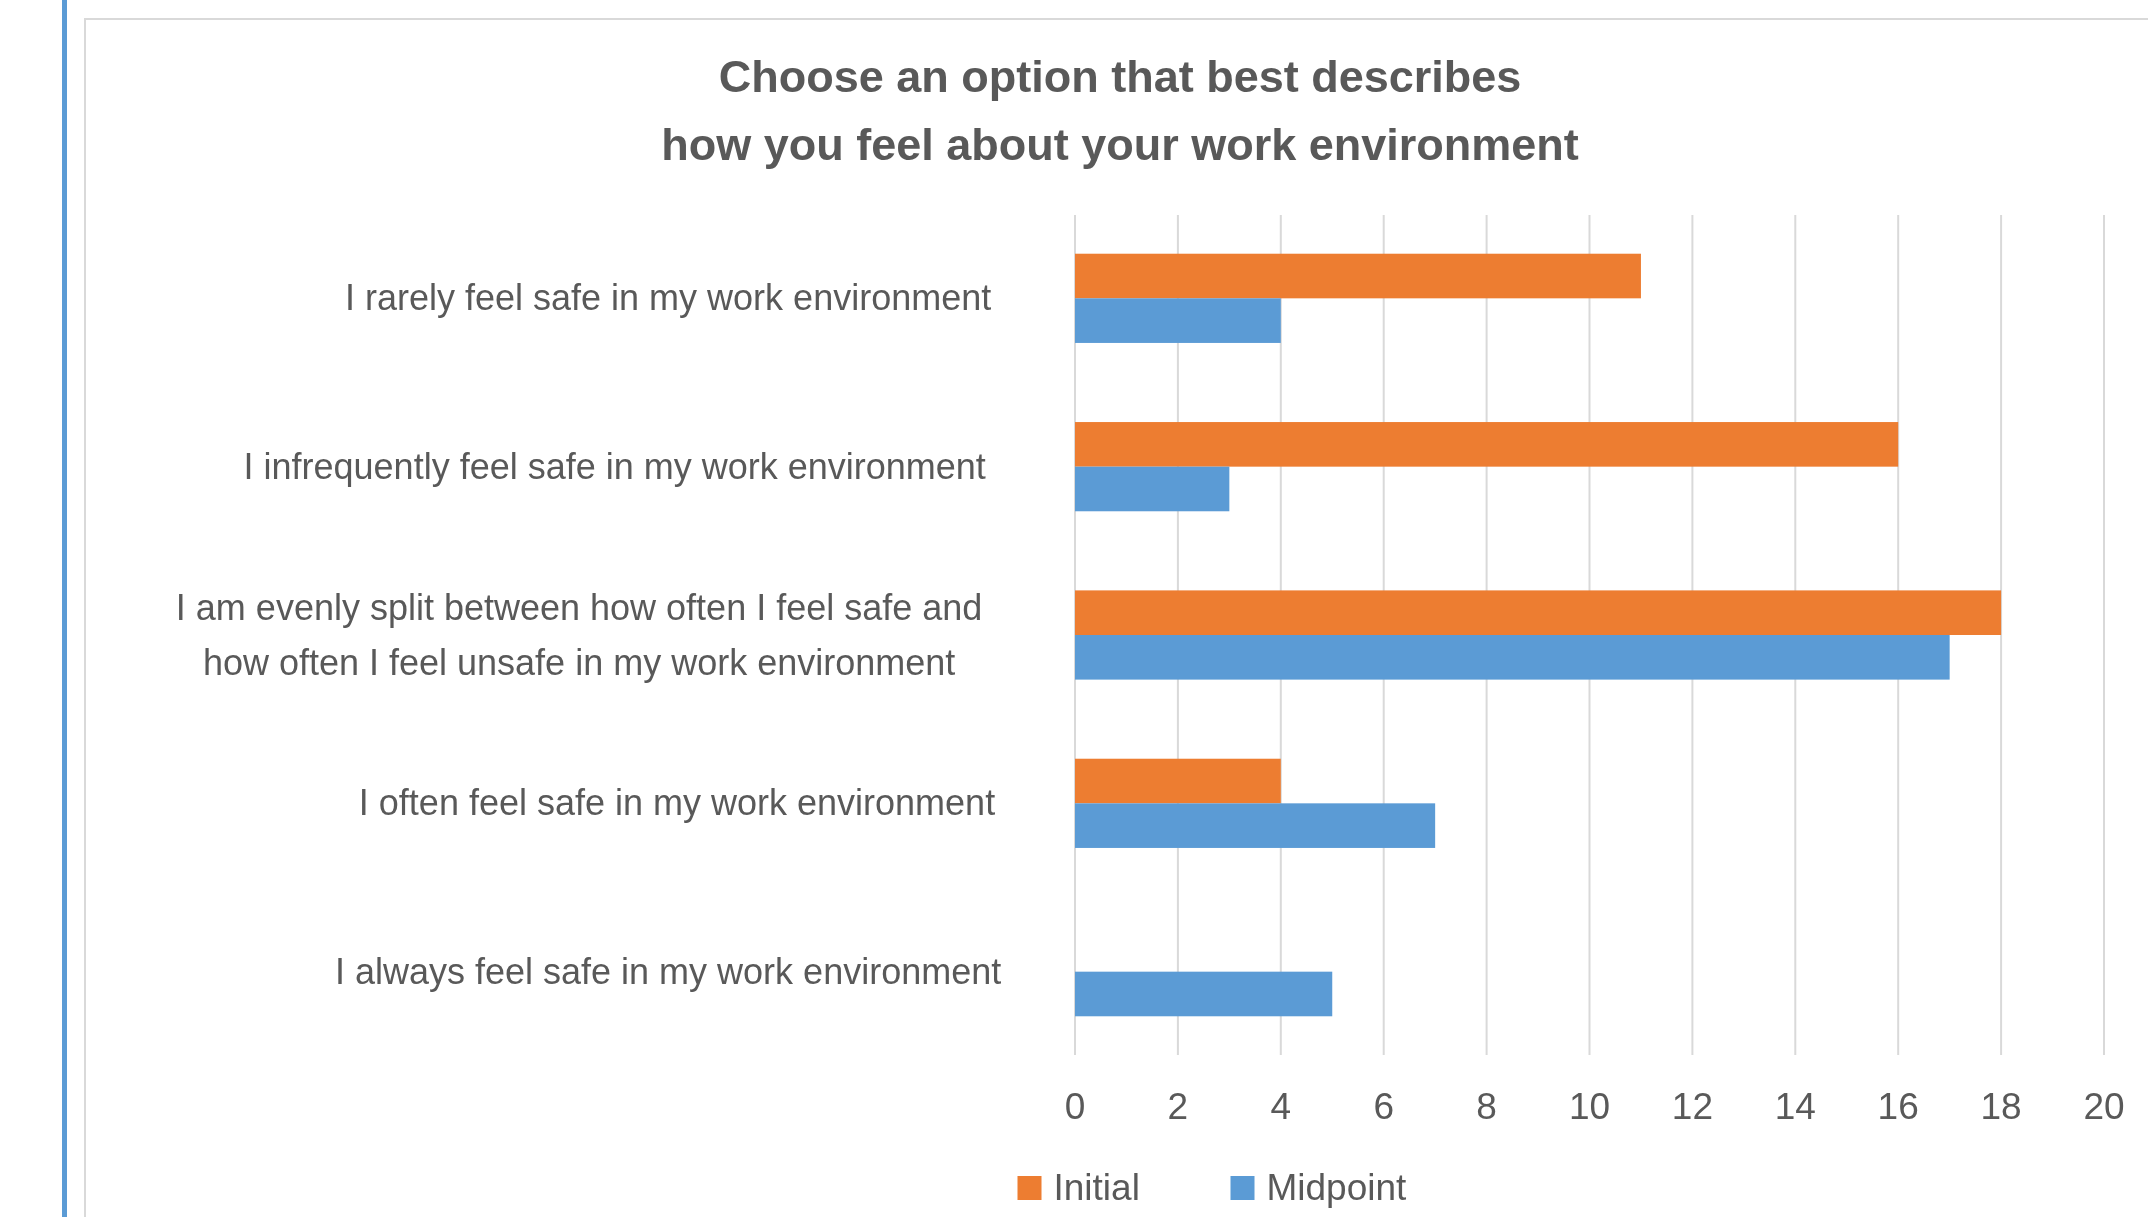 This screenshot has height=1217, width=2148. I want to click on x-tick-label: 20, so click(2104, 1106).